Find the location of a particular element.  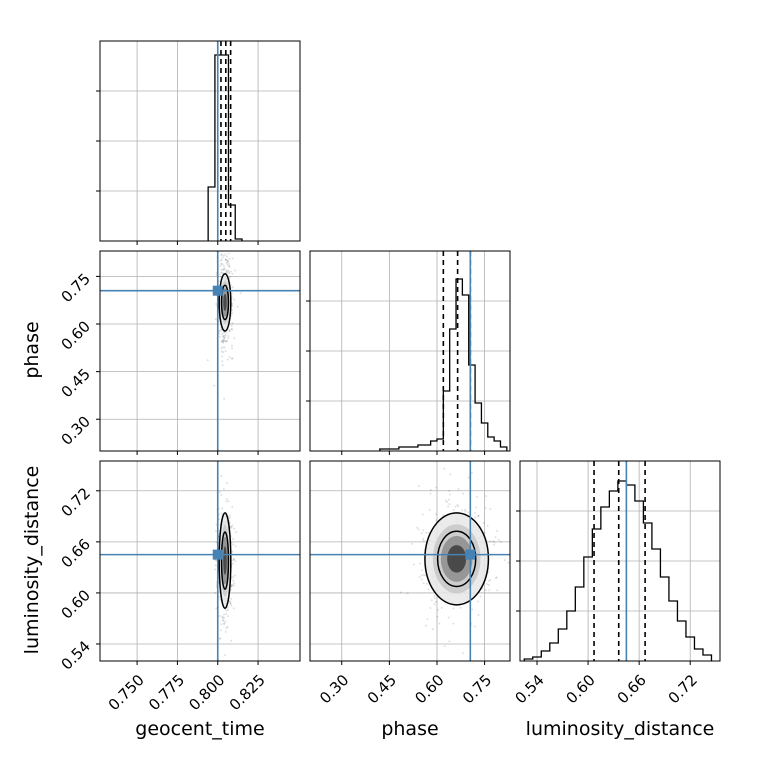

contour-line is located at coordinates (225, 302).